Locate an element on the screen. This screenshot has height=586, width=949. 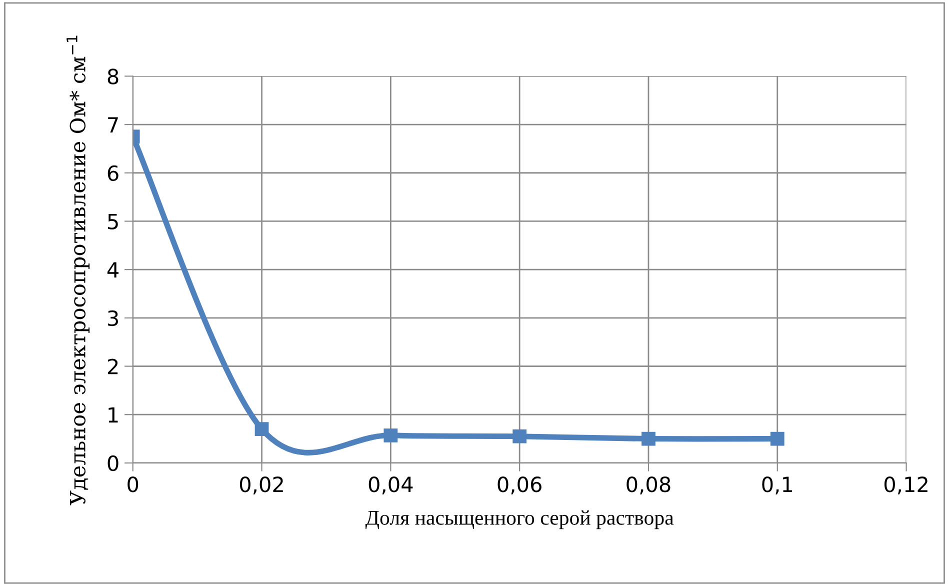
x-tick-label: 0,02 is located at coordinates (261, 485).